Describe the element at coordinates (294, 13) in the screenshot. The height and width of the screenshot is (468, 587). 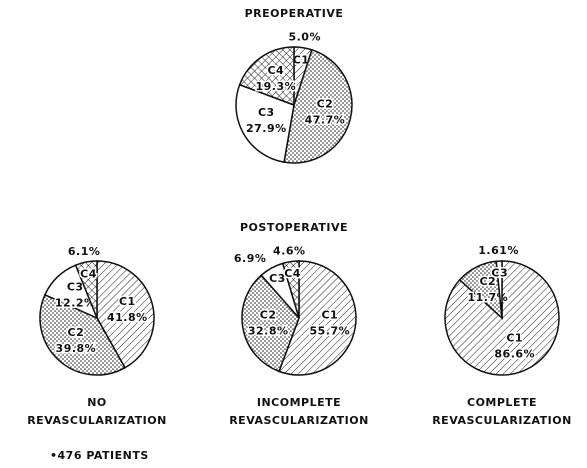
I see `pie-title: PREOPERATIVE` at that location.